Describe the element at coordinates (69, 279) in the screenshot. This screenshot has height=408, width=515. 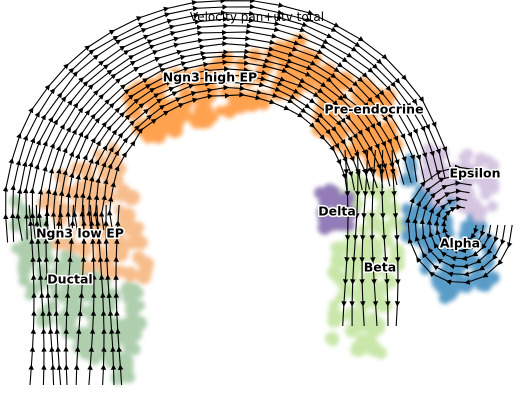
I see `cluster-label-ductal: Ductal` at that location.